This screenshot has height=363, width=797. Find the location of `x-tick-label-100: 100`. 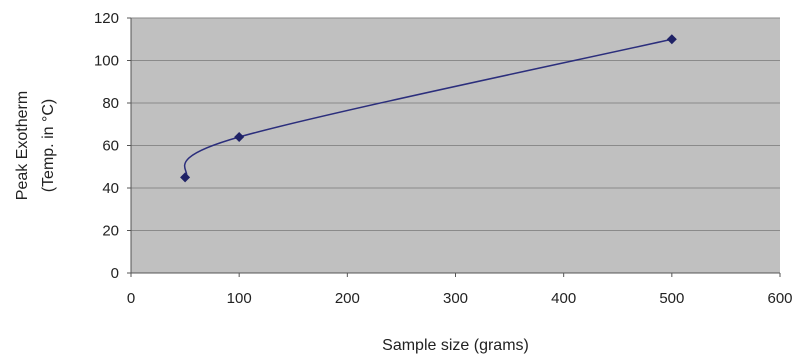

x-tick-label-100: 100 is located at coordinates (239, 298).